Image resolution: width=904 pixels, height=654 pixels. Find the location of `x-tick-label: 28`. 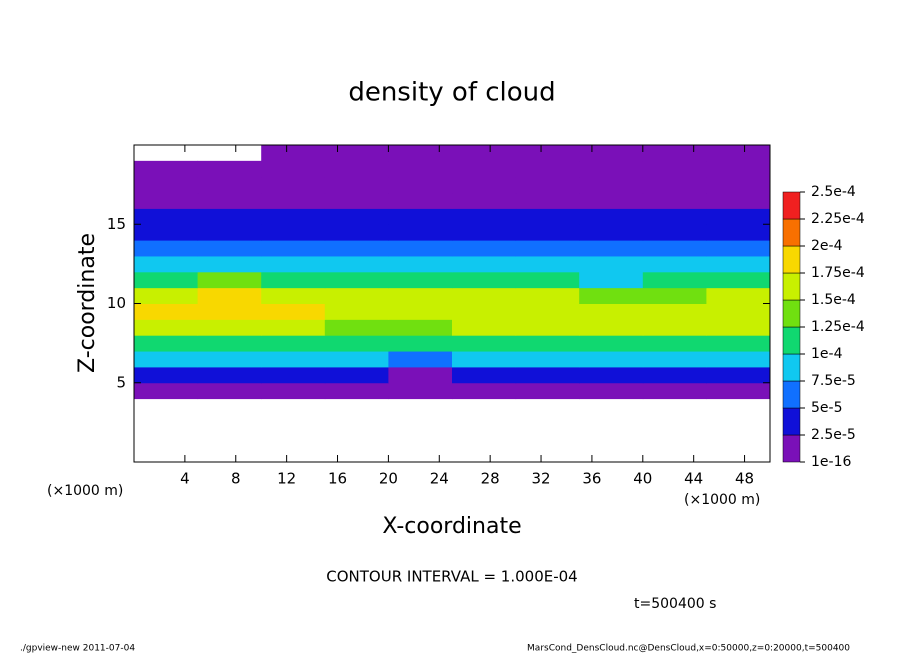

x-tick-label: 28 is located at coordinates (490, 479).